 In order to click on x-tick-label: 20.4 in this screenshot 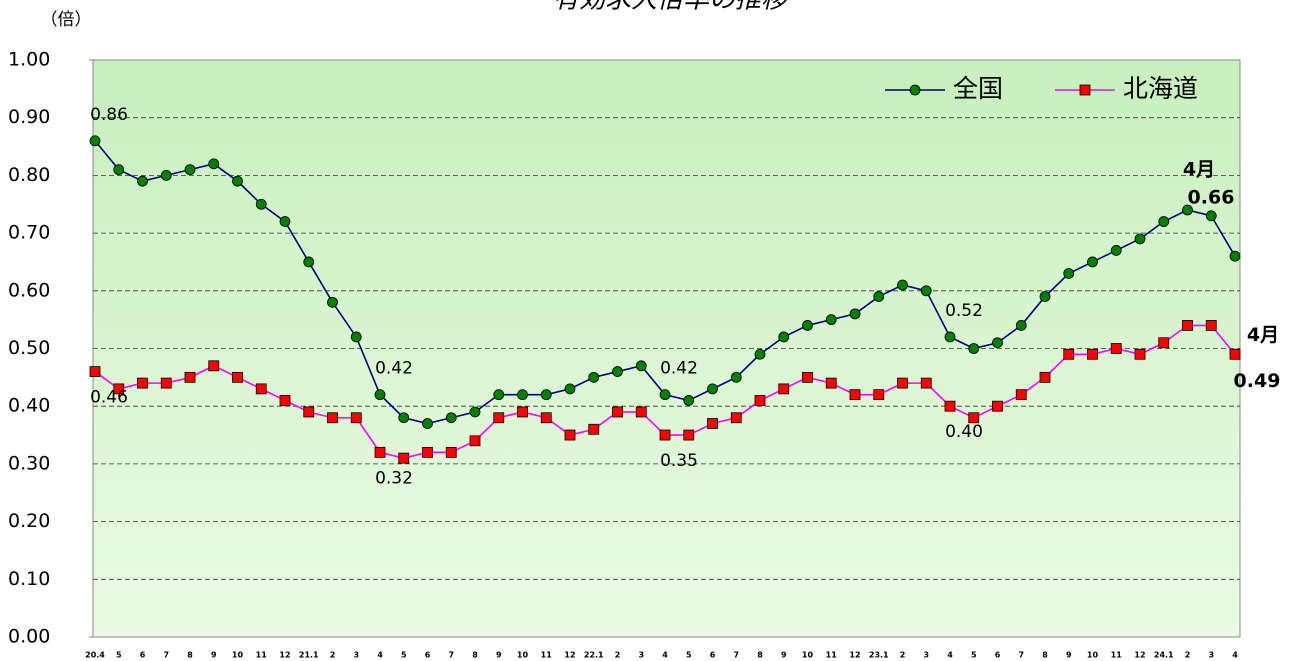, I will do `click(95, 655)`.